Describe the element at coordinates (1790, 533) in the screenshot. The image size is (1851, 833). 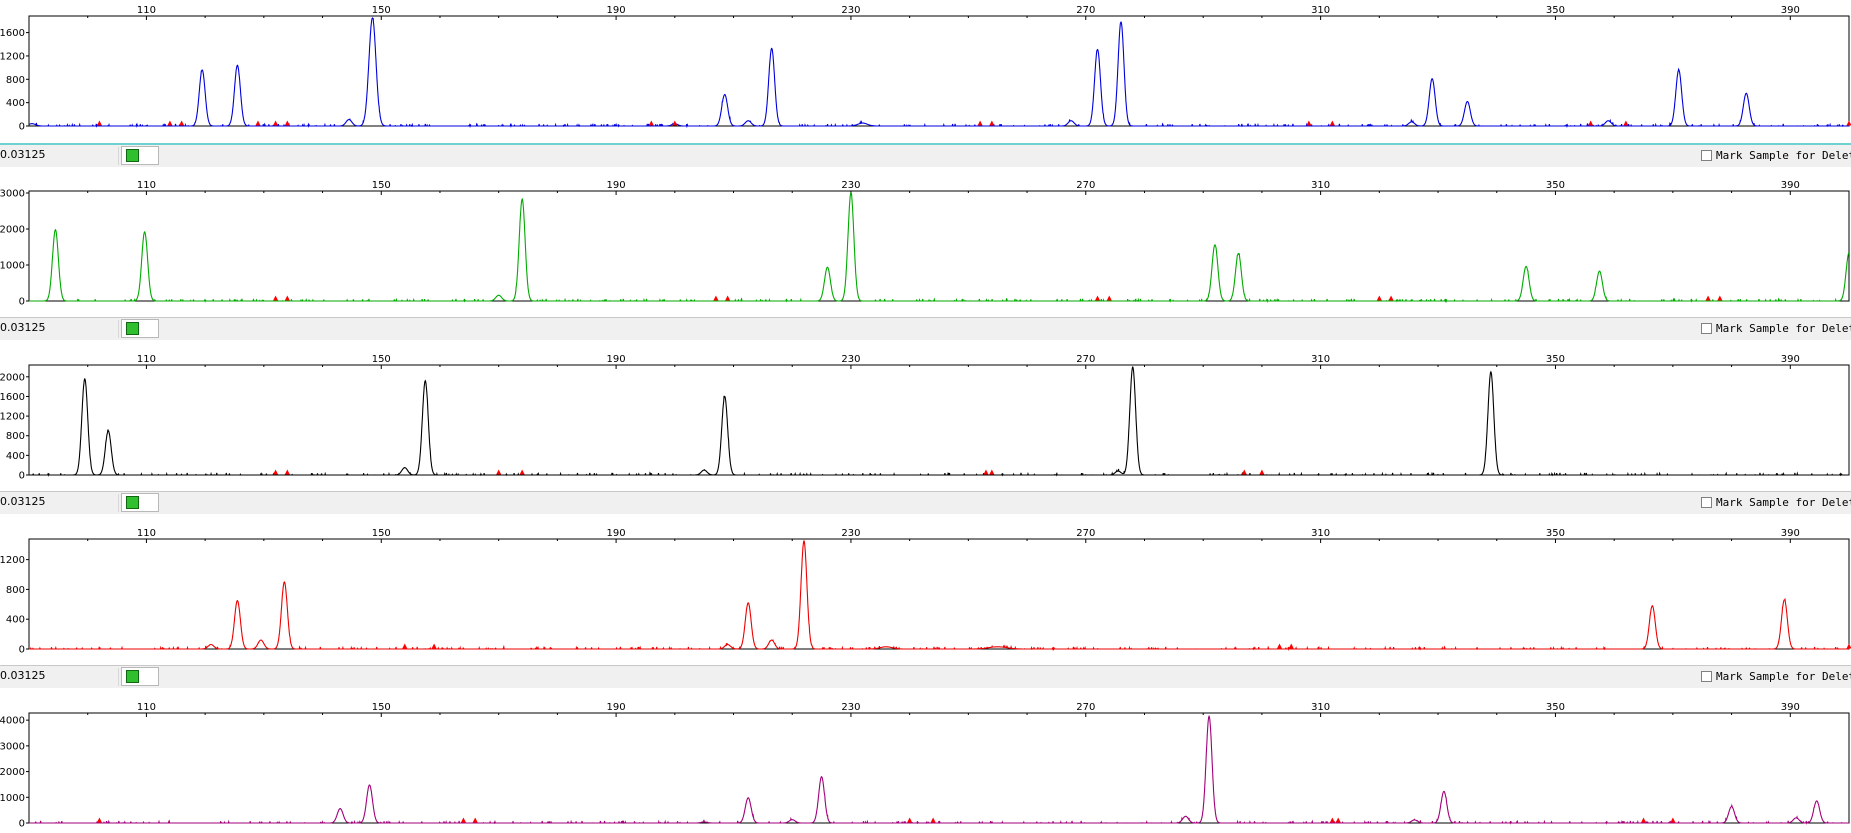
I see `x-tick-label: 390` at that location.